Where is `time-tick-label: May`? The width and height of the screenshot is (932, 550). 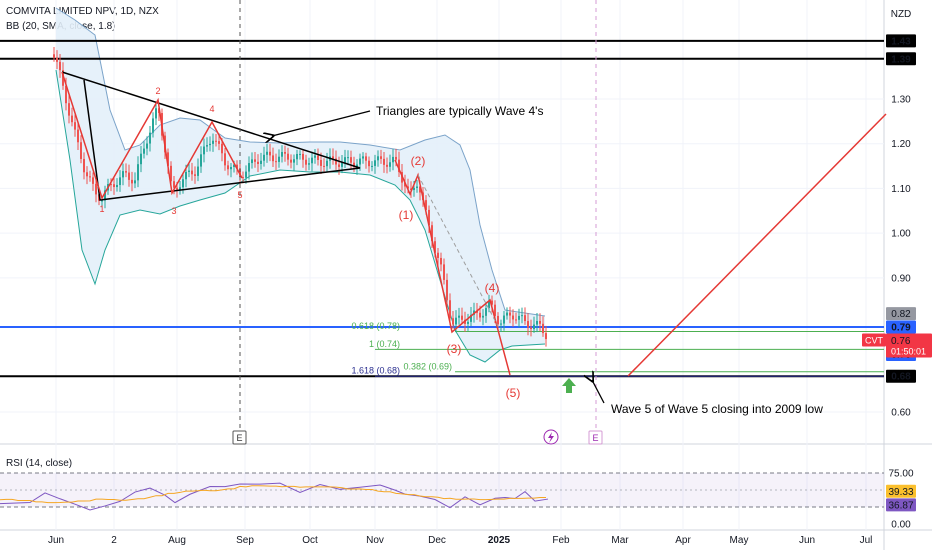 time-tick-label: May is located at coordinates (739, 540).